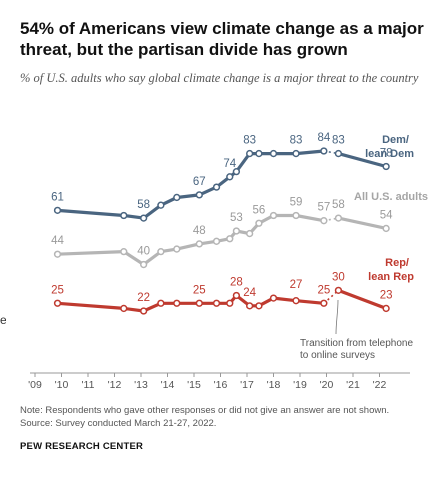 This screenshot has width=444, height=479. Describe the element at coordinates (199, 231) in the screenshot. I see `data-label: 48` at that location.